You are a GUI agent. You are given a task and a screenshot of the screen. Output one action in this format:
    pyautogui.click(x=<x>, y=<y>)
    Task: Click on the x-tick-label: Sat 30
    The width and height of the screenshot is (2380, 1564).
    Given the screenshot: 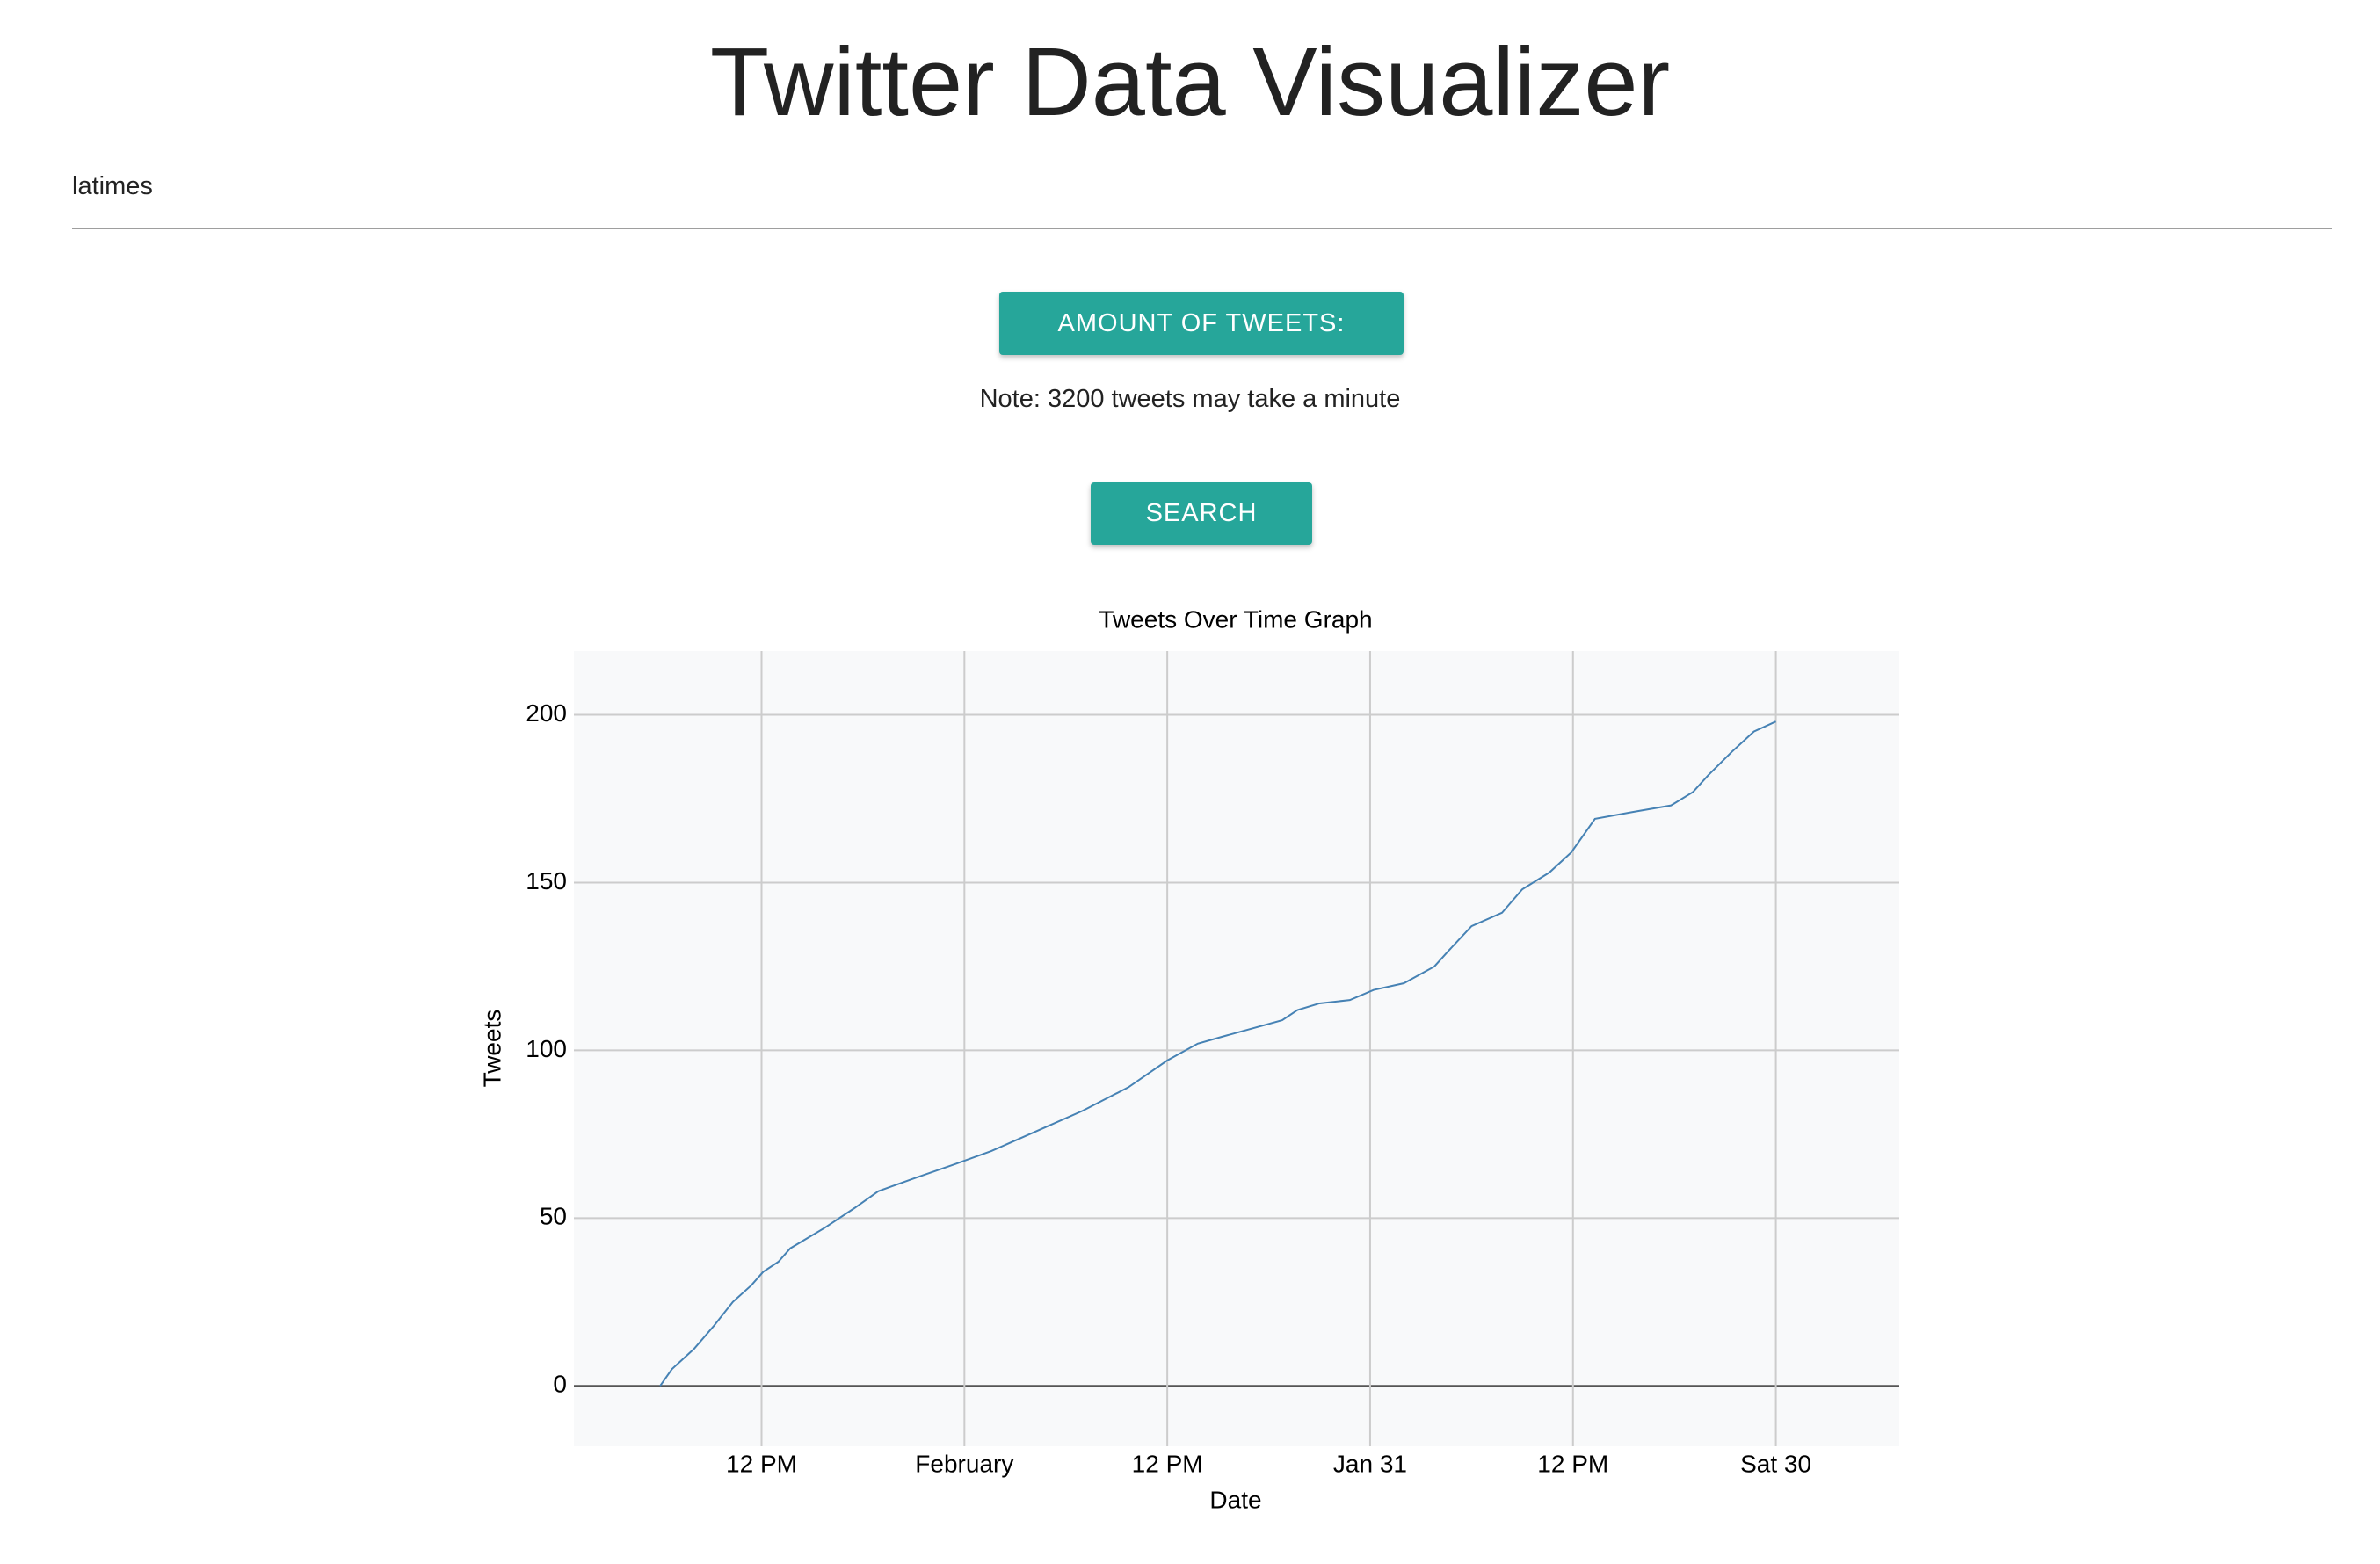 What is the action you would take?
    pyautogui.click(x=1775, y=1463)
    